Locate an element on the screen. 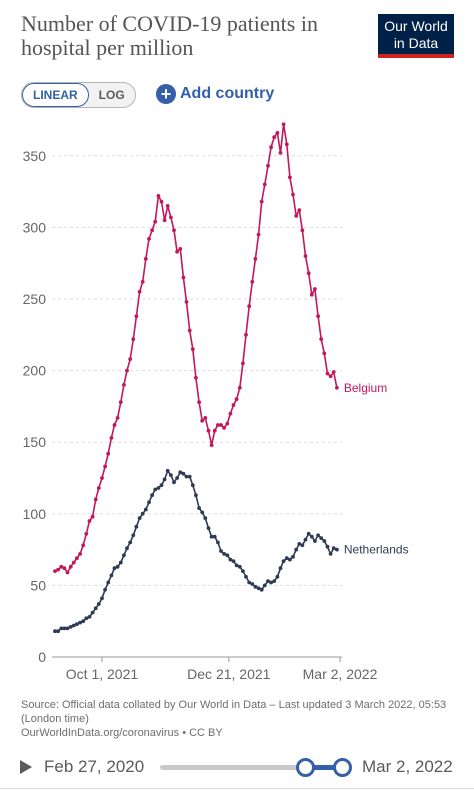  timeline-track is located at coordinates (252, 767).